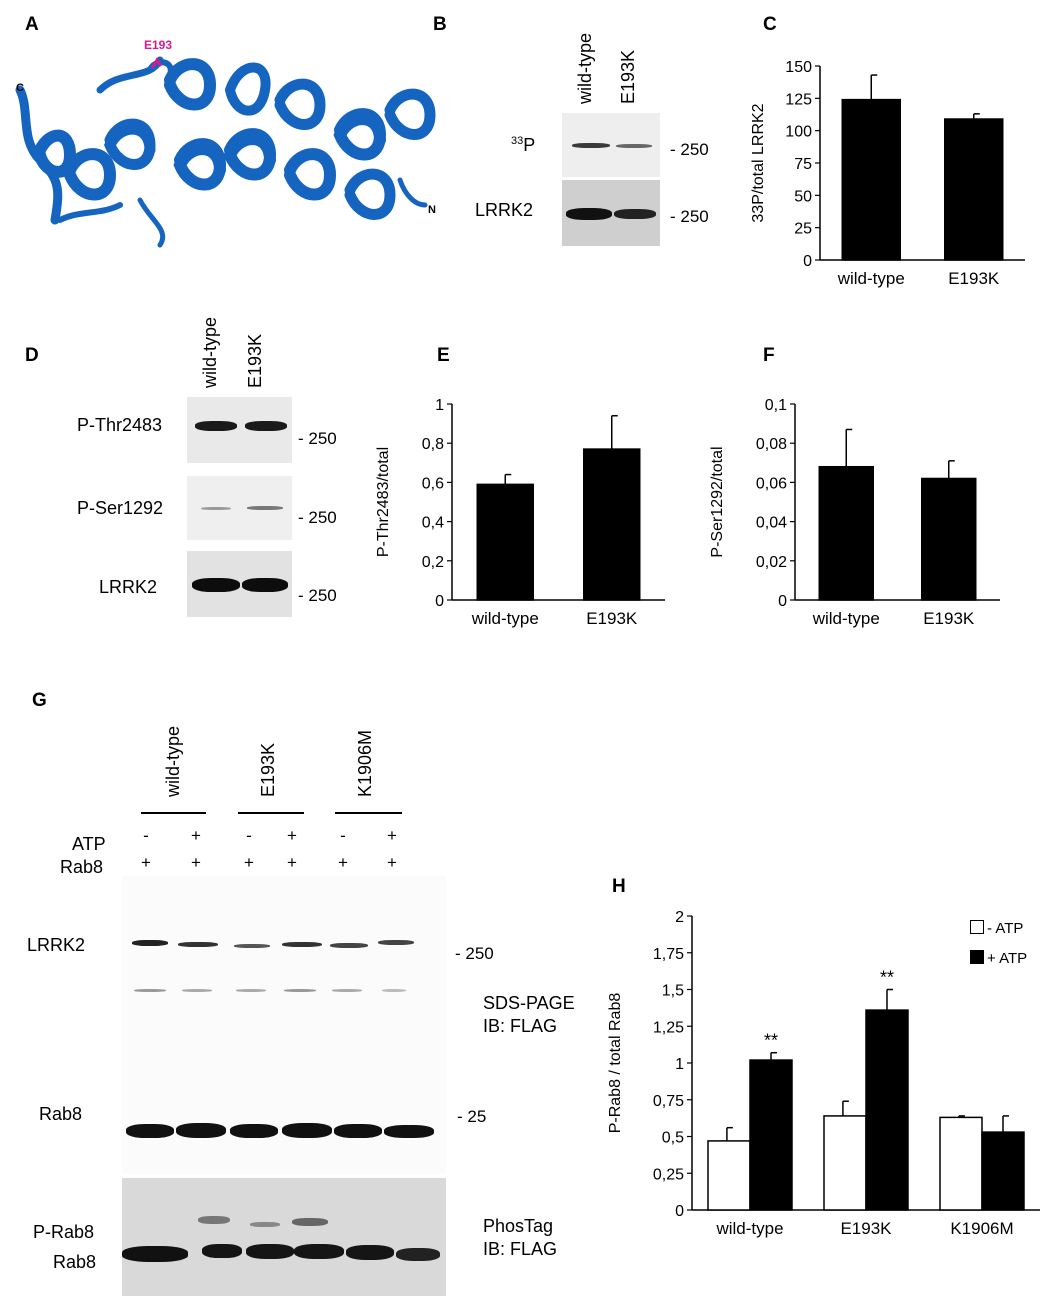 This screenshot has width=1054, height=1300. I want to click on row-label-rab8: Rab8, so click(61, 1114).